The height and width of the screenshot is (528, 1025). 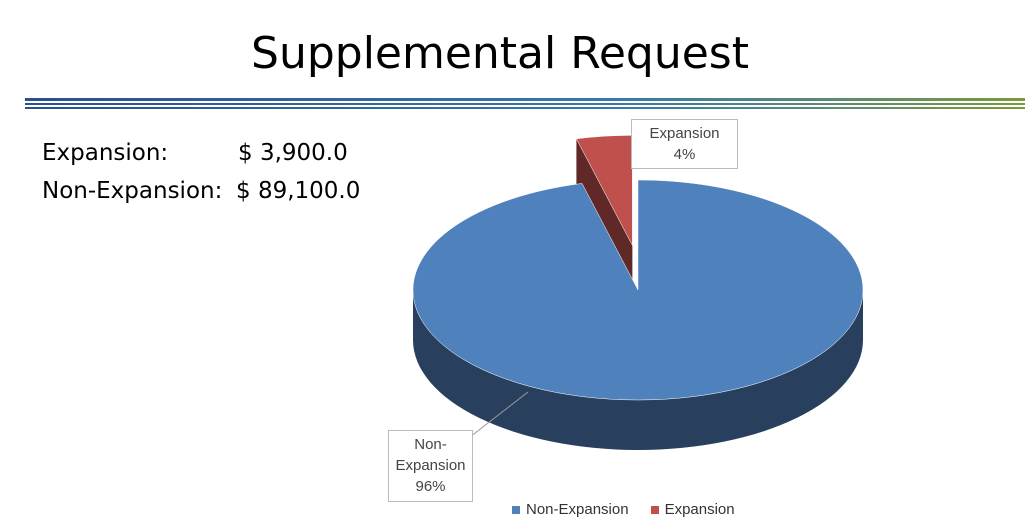 What do you see at coordinates (684, 154) in the screenshot?
I see `data-label-value: 4%` at bounding box center [684, 154].